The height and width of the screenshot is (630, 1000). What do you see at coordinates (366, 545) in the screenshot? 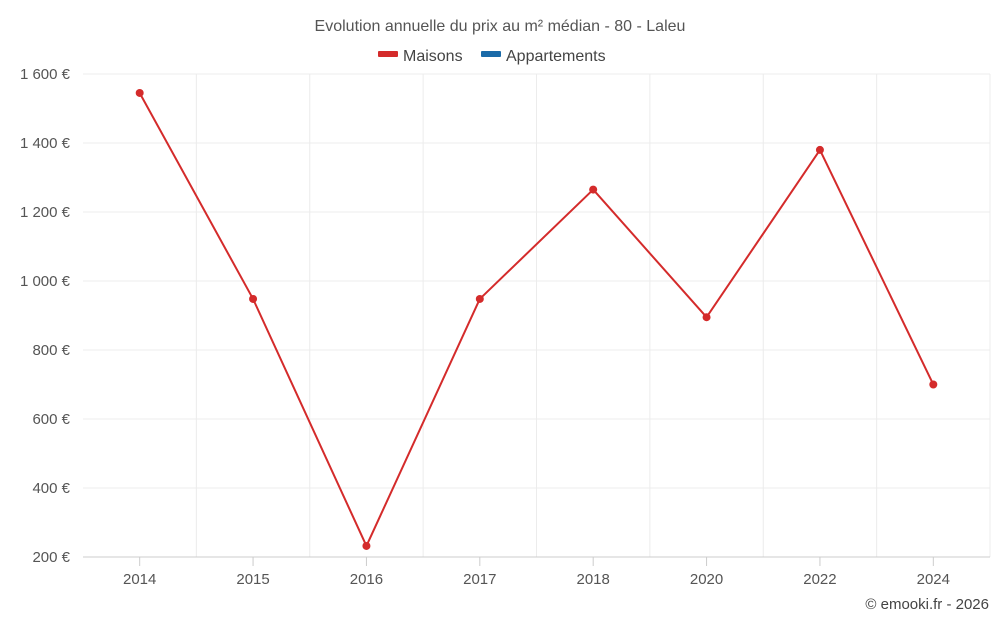
I see `data-point-2016` at bounding box center [366, 545].